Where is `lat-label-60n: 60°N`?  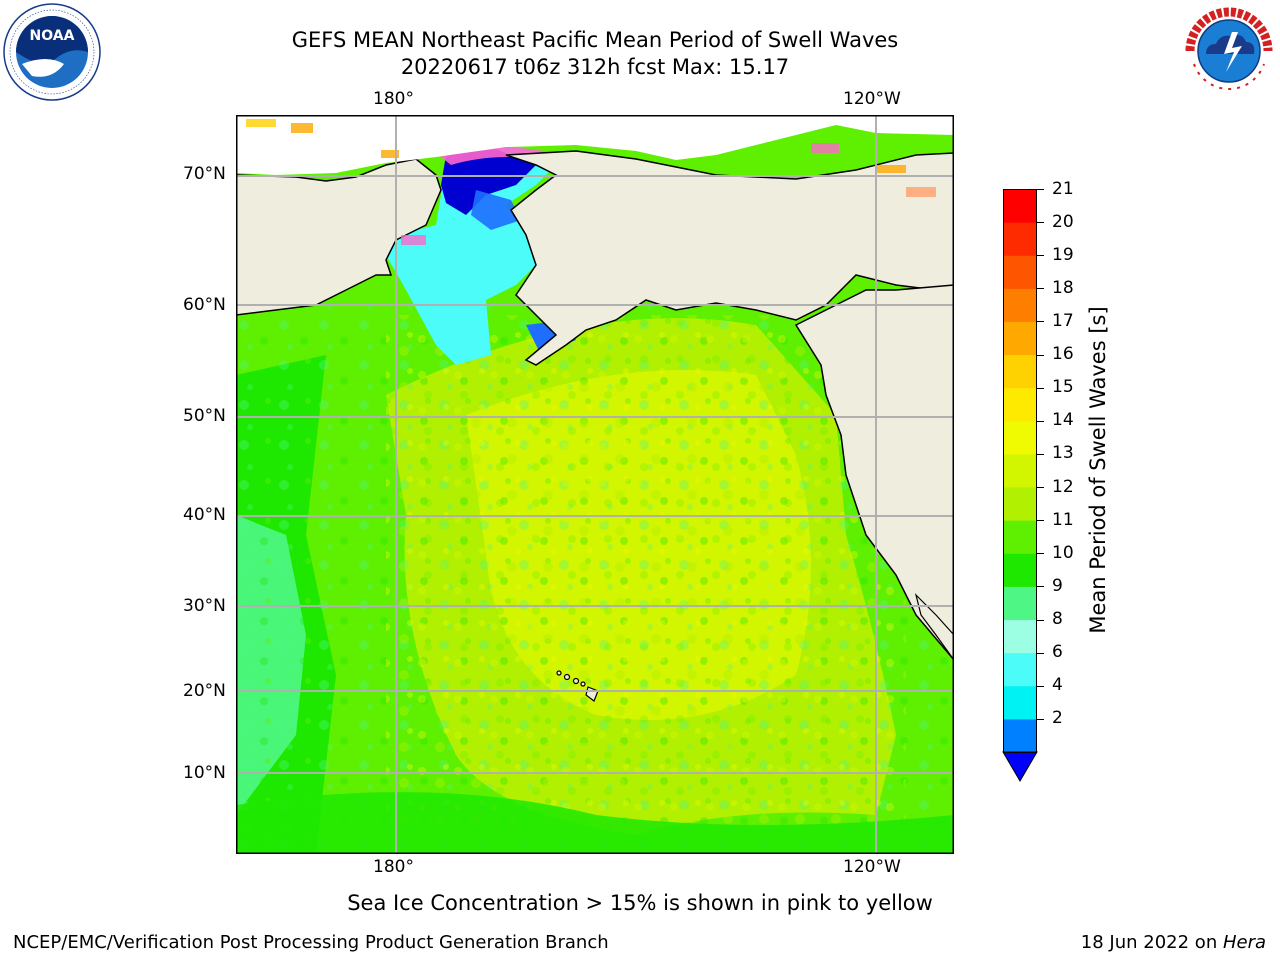
lat-label-60n: 60°N is located at coordinates (204, 305).